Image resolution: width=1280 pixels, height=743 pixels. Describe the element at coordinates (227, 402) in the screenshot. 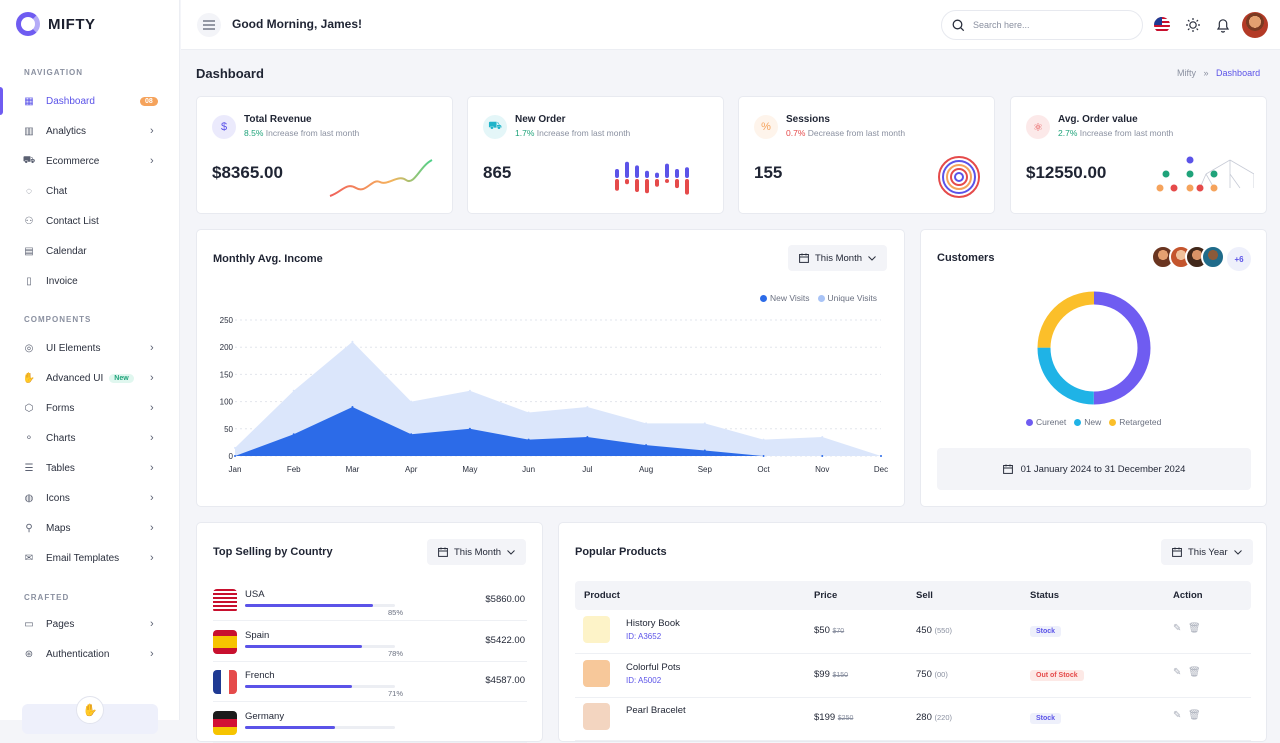

I see `y-tick-label: 100` at that location.